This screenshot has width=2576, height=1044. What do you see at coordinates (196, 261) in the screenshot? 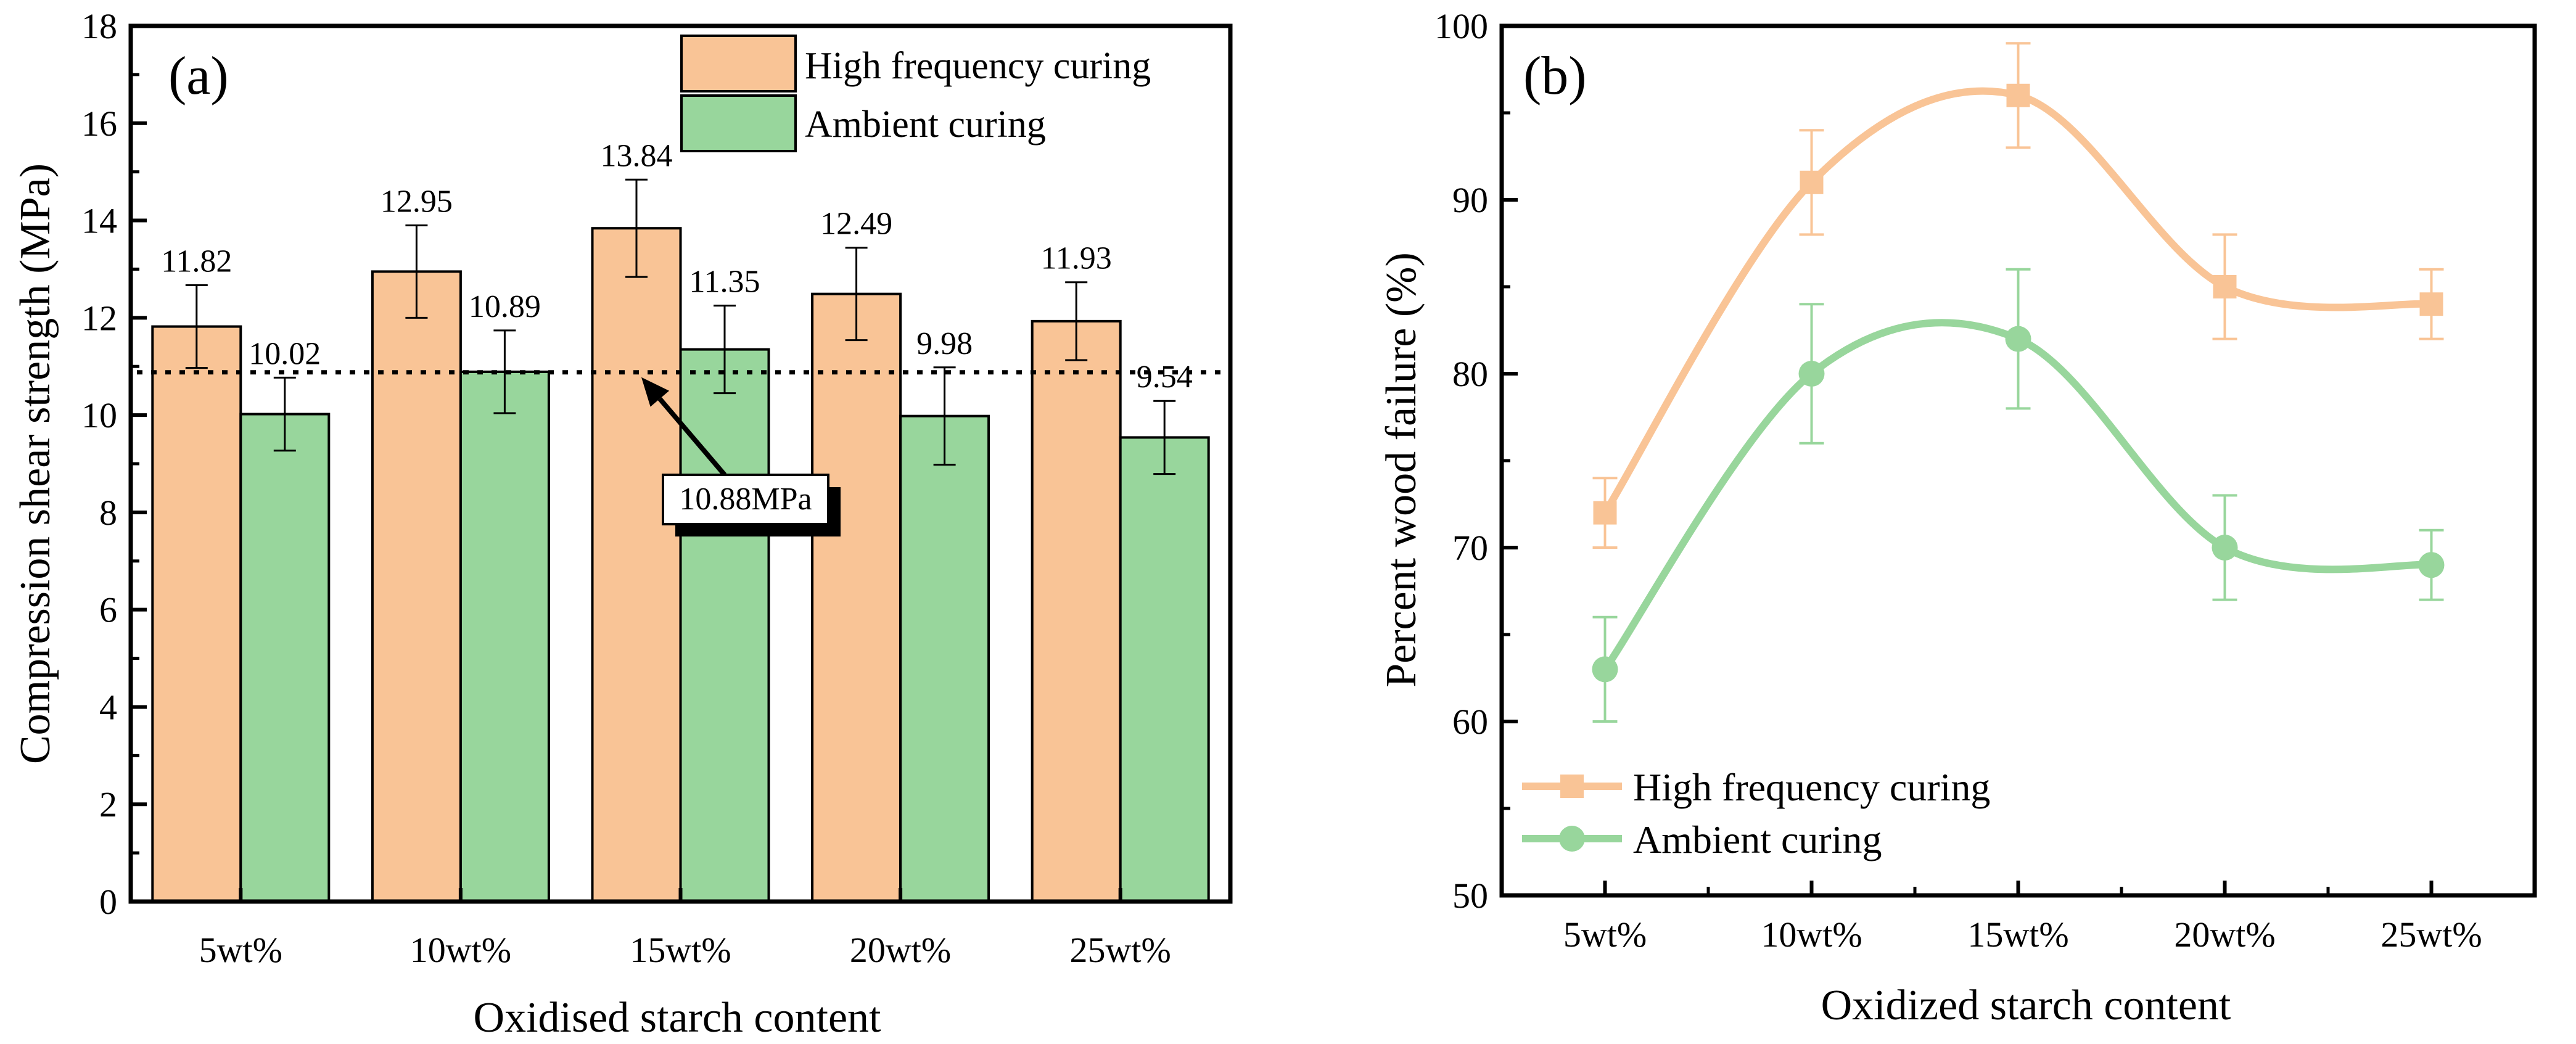
I see `data-label: 11.82` at bounding box center [196, 261].